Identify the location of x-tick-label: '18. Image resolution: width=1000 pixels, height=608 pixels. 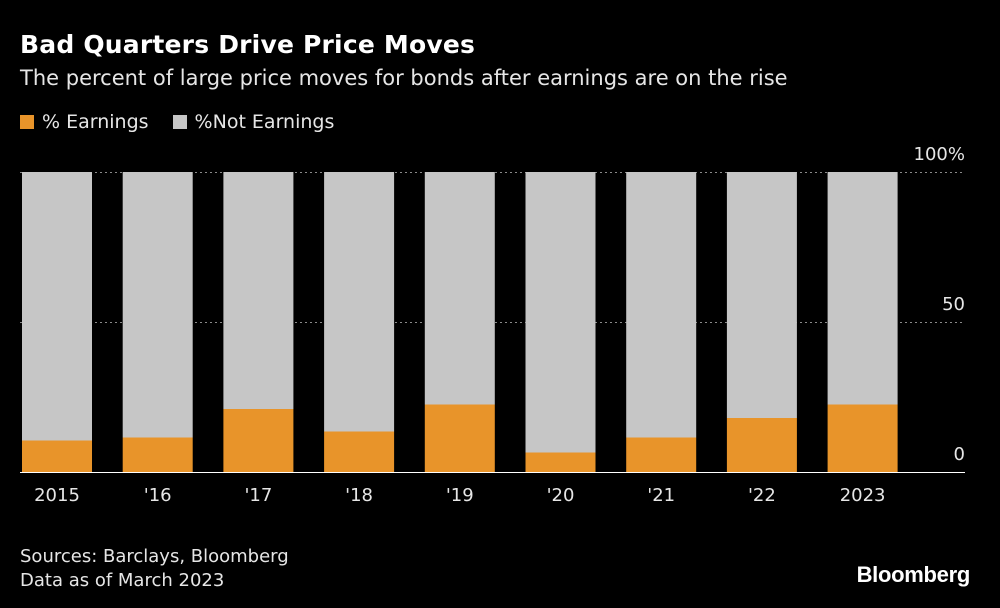
(359, 495).